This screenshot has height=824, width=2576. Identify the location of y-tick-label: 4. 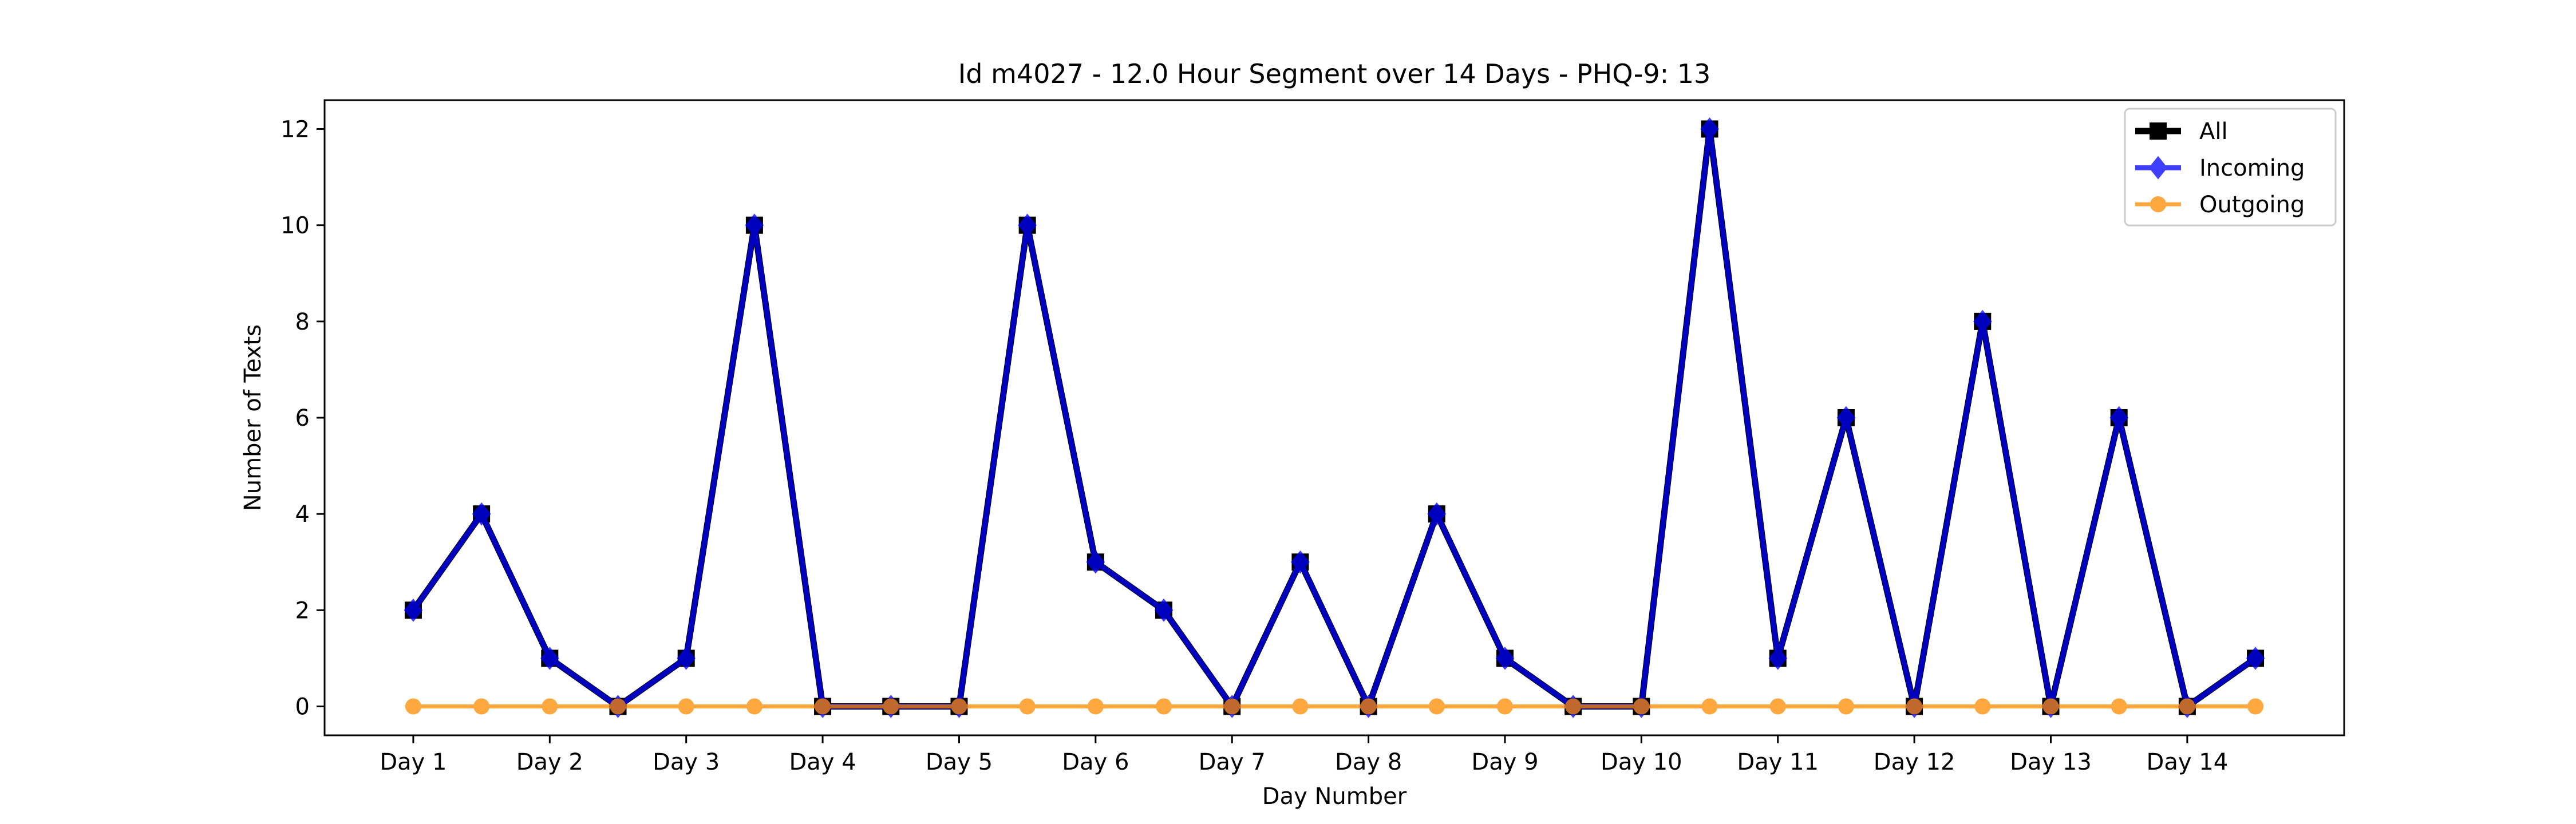
(302, 514).